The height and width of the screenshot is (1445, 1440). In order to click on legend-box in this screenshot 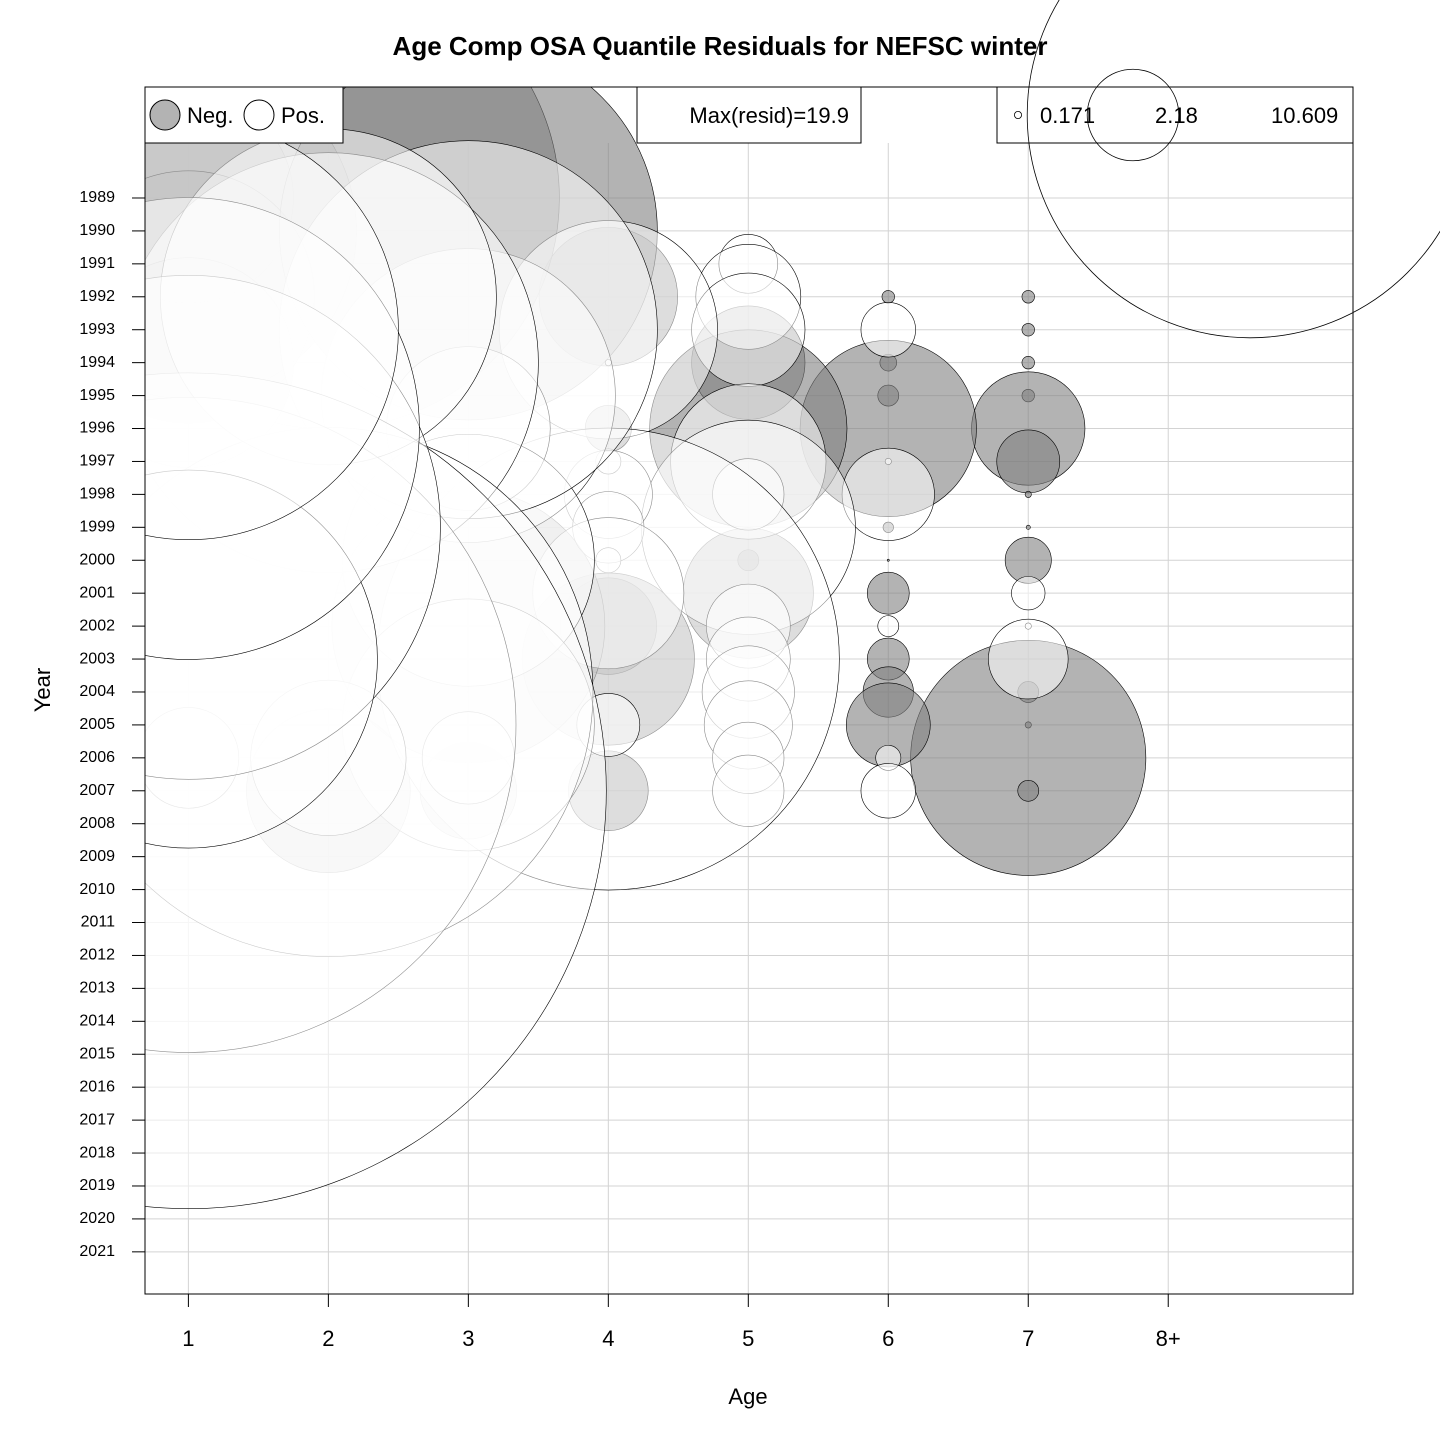, I will do `click(749, 115)`.